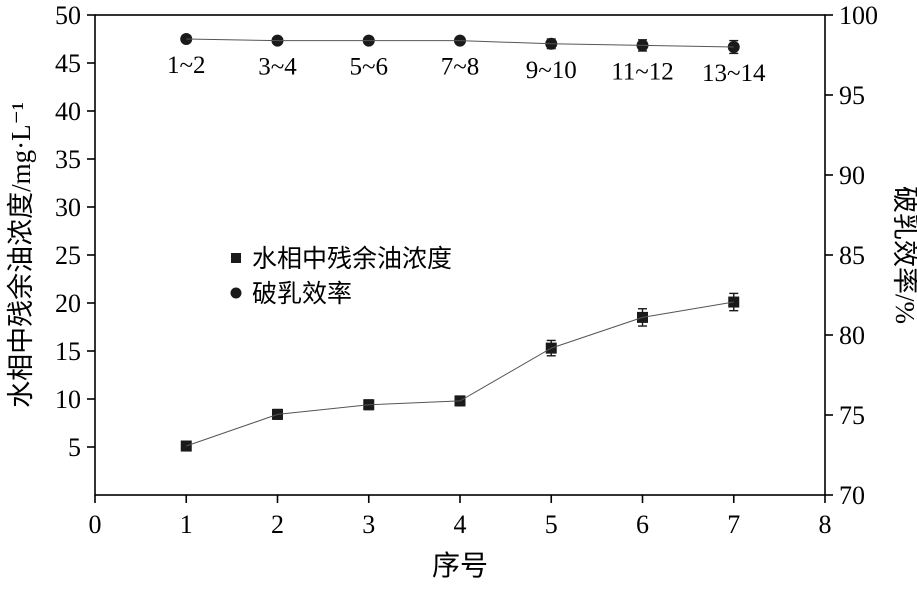 Image resolution: width=917 pixels, height=590 pixels. I want to click on tick-label: 8, so click(825, 524).